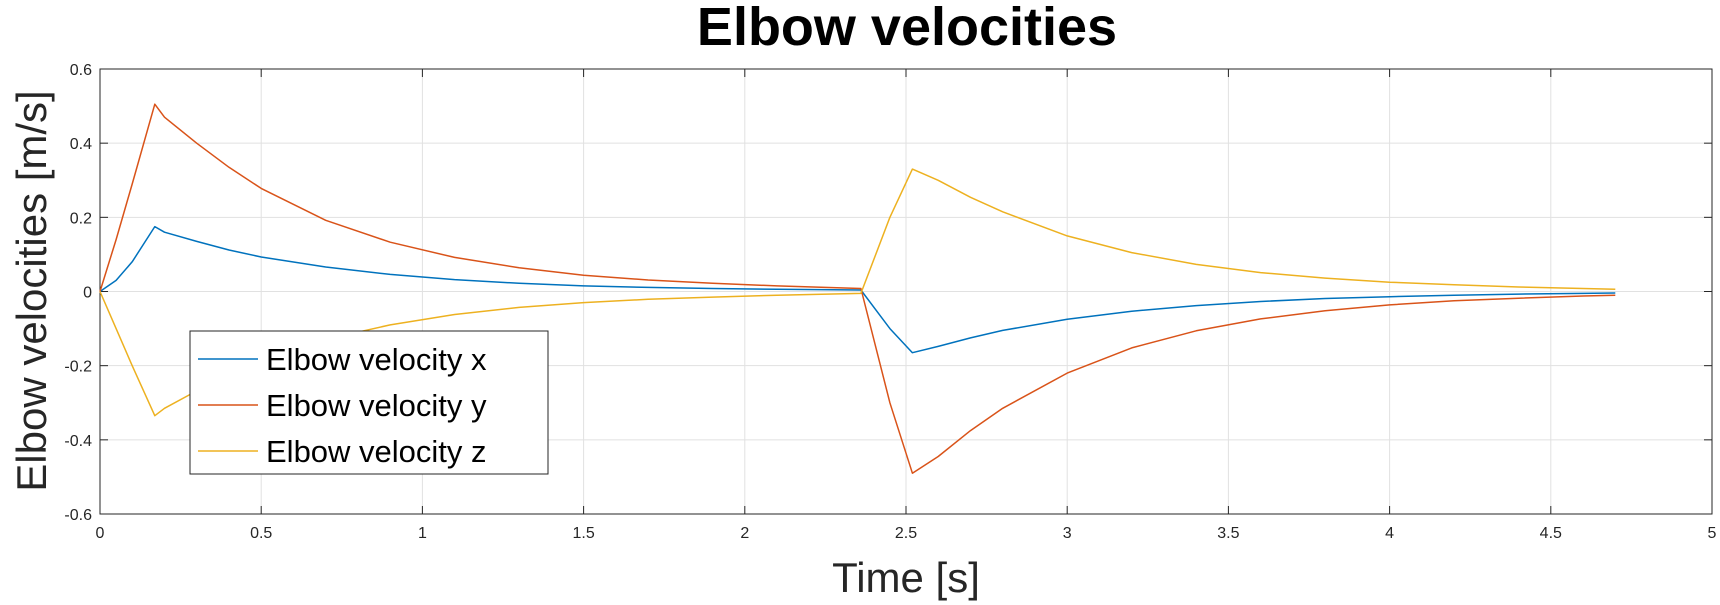 This screenshot has height=605, width=1720. What do you see at coordinates (744, 533) in the screenshot?
I see `x-tick-label: 2` at bounding box center [744, 533].